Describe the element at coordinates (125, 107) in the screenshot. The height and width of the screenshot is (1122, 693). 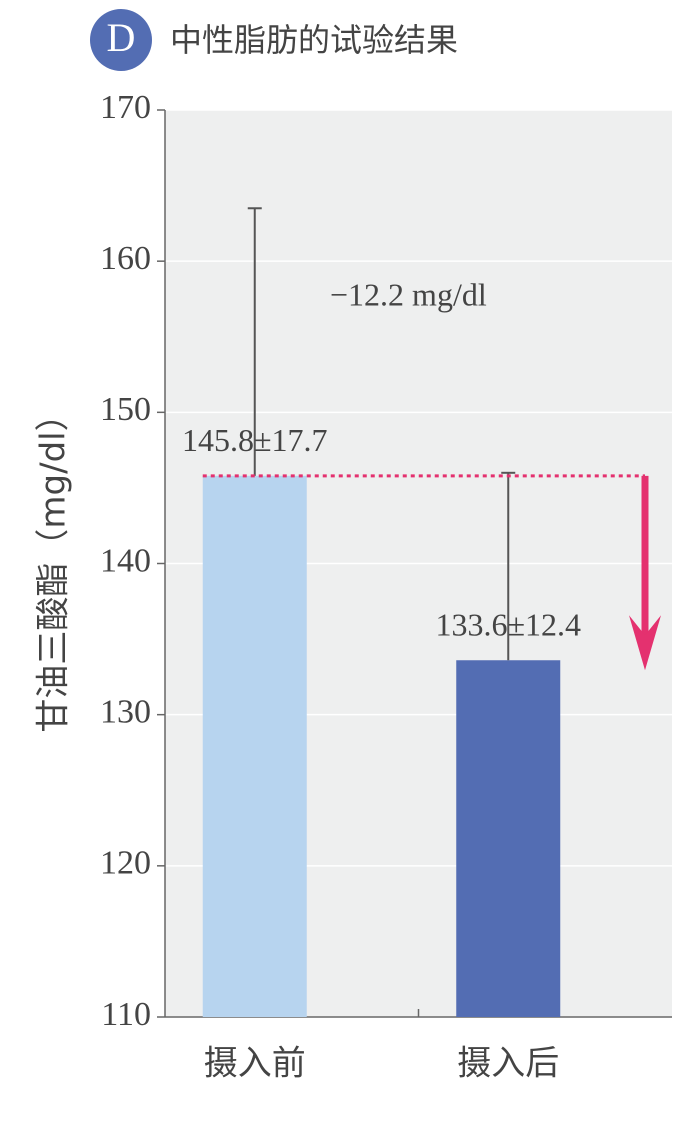
I see `y-tick-label: 170` at that location.